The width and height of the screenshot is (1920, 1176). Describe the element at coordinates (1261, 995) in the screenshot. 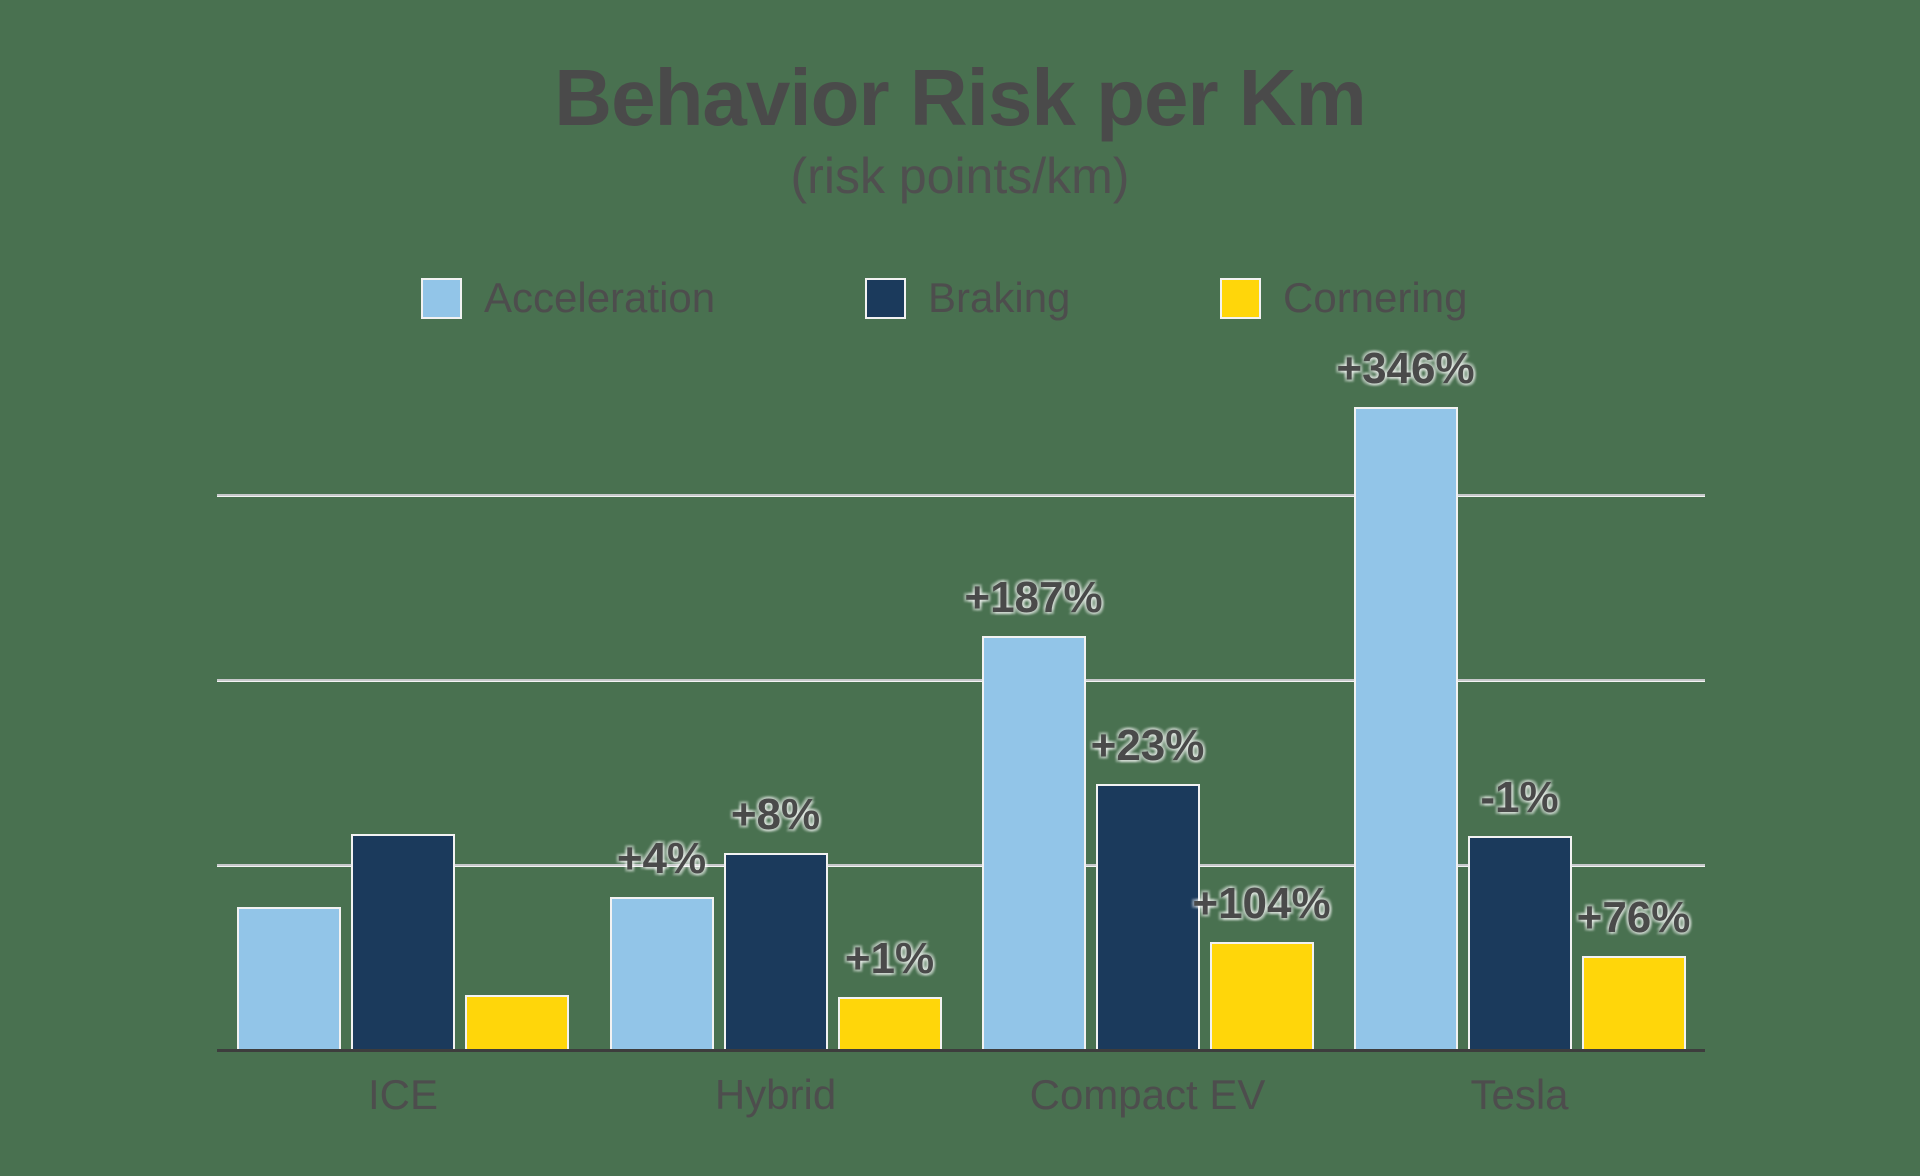

I see `bar-cornering-compact-ev` at that location.